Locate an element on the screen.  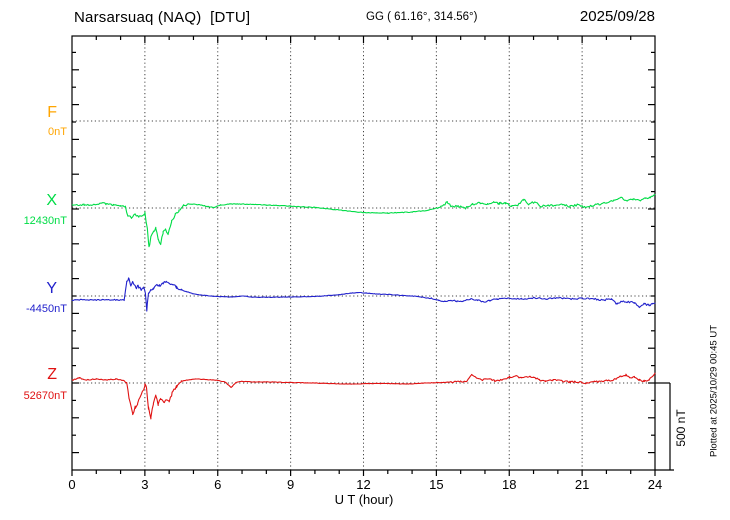
scale-bar-label: 500 nT is located at coordinates (681, 428).